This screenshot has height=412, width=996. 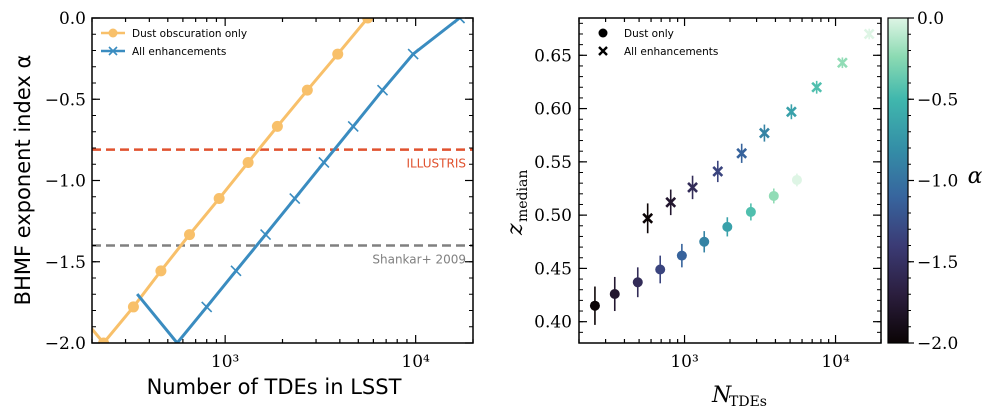 What do you see at coordinates (553, 323) in the screenshot?
I see `y-tick-label: 0.40` at bounding box center [553, 323].